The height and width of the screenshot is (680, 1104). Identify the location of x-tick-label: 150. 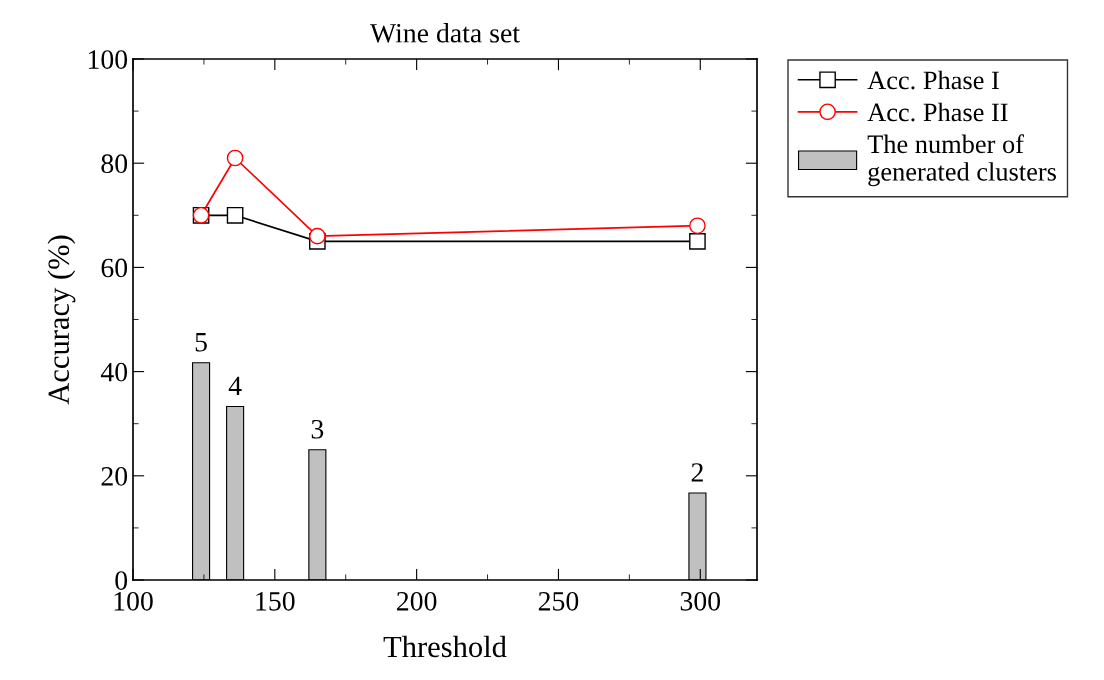
(275, 601).